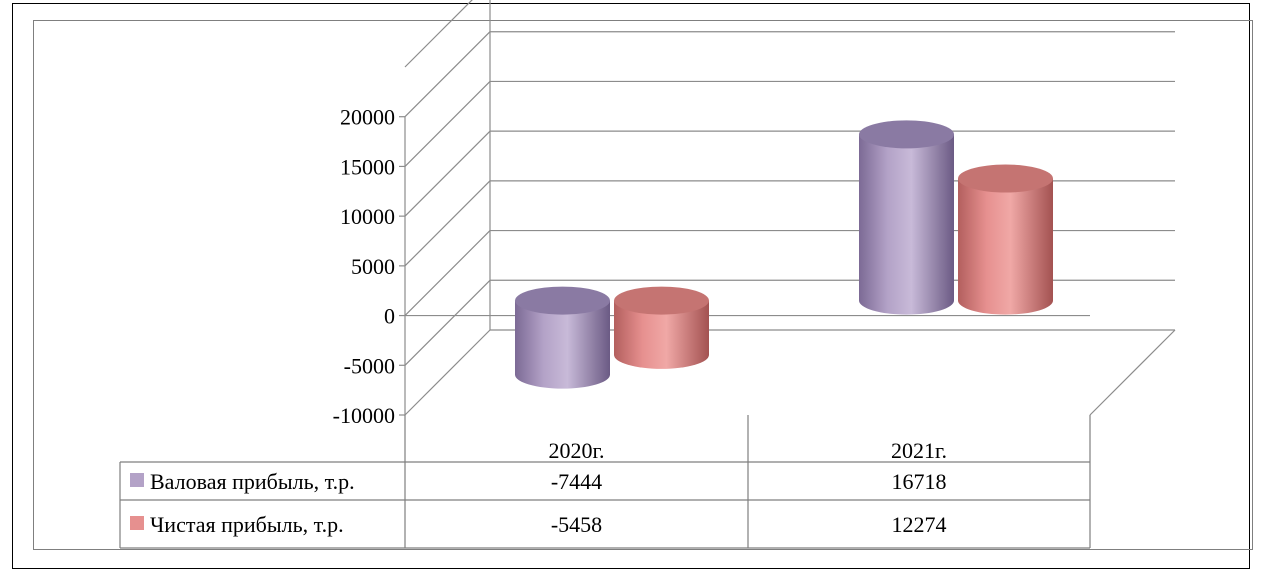 The height and width of the screenshot is (576, 1262). What do you see at coordinates (576, 524) in the screenshot?
I see `data-value: -5458` at bounding box center [576, 524].